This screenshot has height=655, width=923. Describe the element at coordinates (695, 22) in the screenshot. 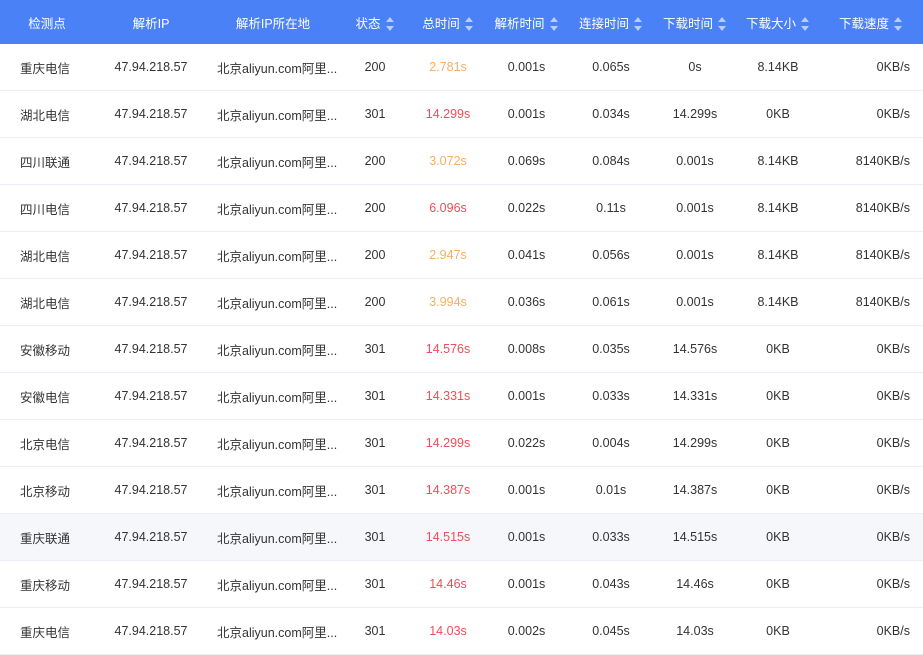

I see `col-header-download-time: 下载时间` at that location.